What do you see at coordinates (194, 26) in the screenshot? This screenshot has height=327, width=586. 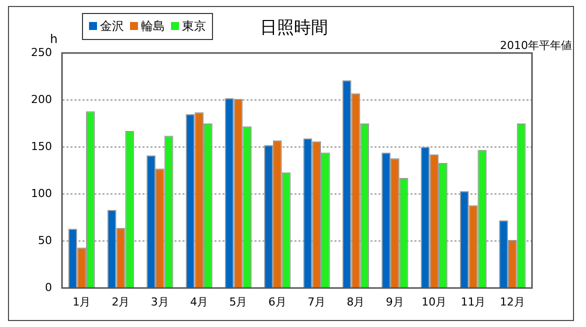 I see `legend-label: 東京` at bounding box center [194, 26].